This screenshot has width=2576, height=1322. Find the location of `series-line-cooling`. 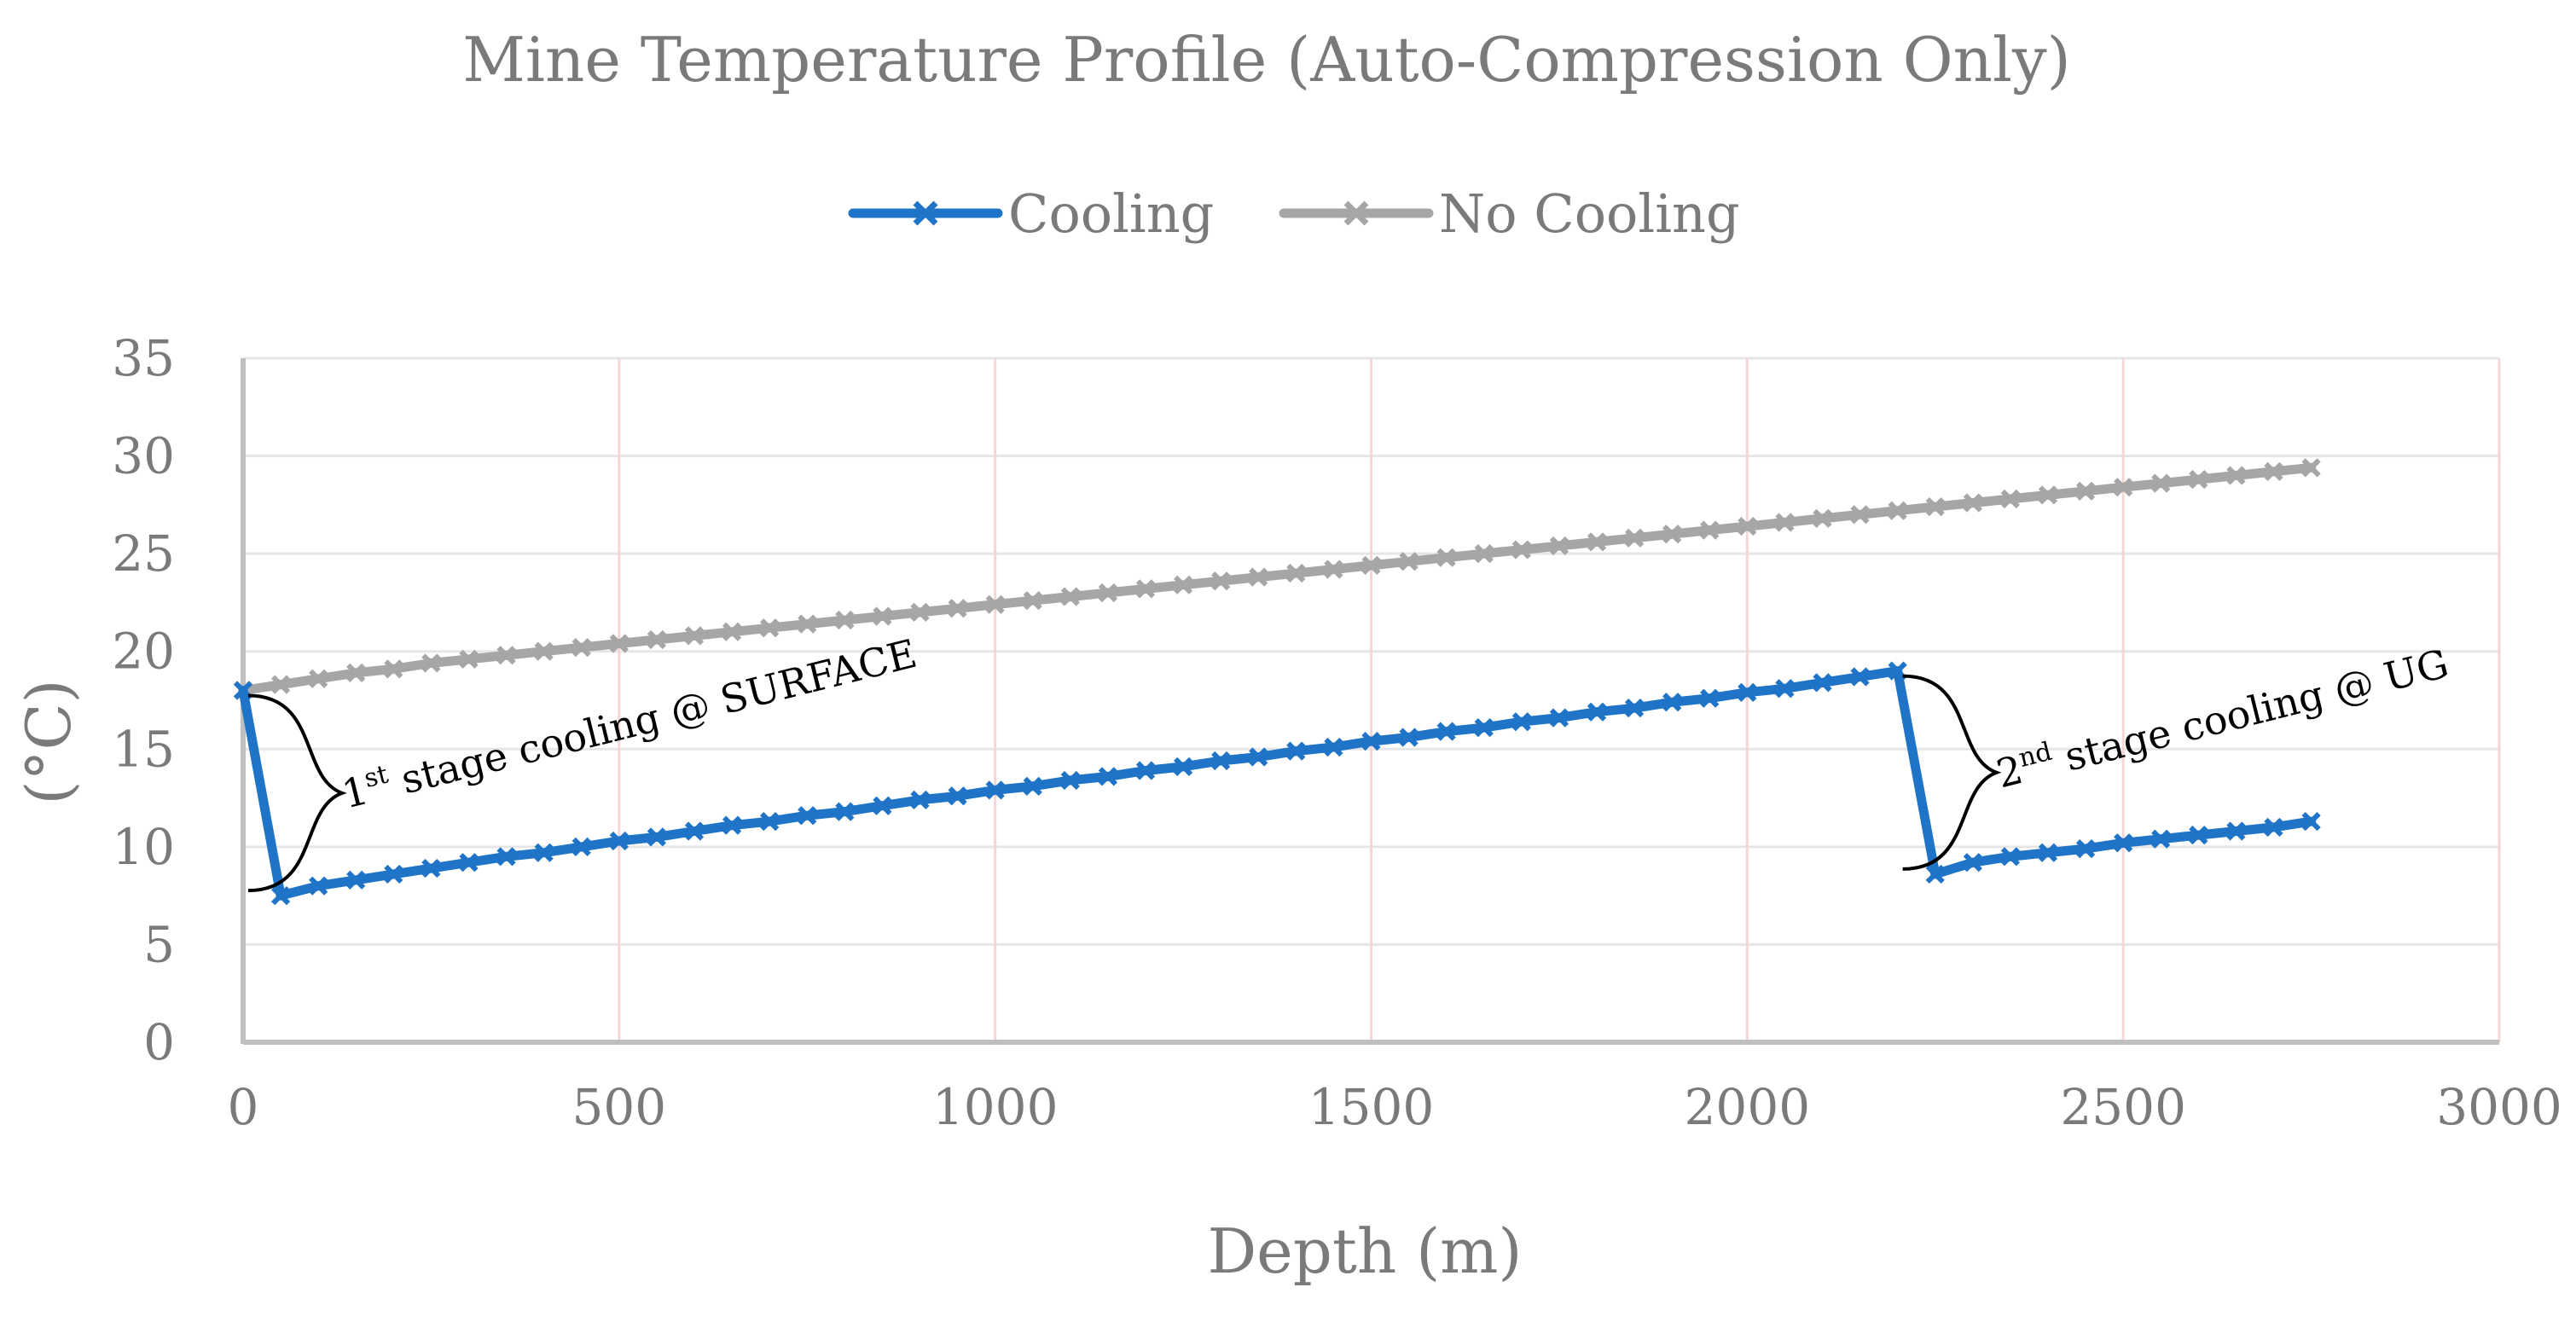

series-line-cooling is located at coordinates (1277, 783).